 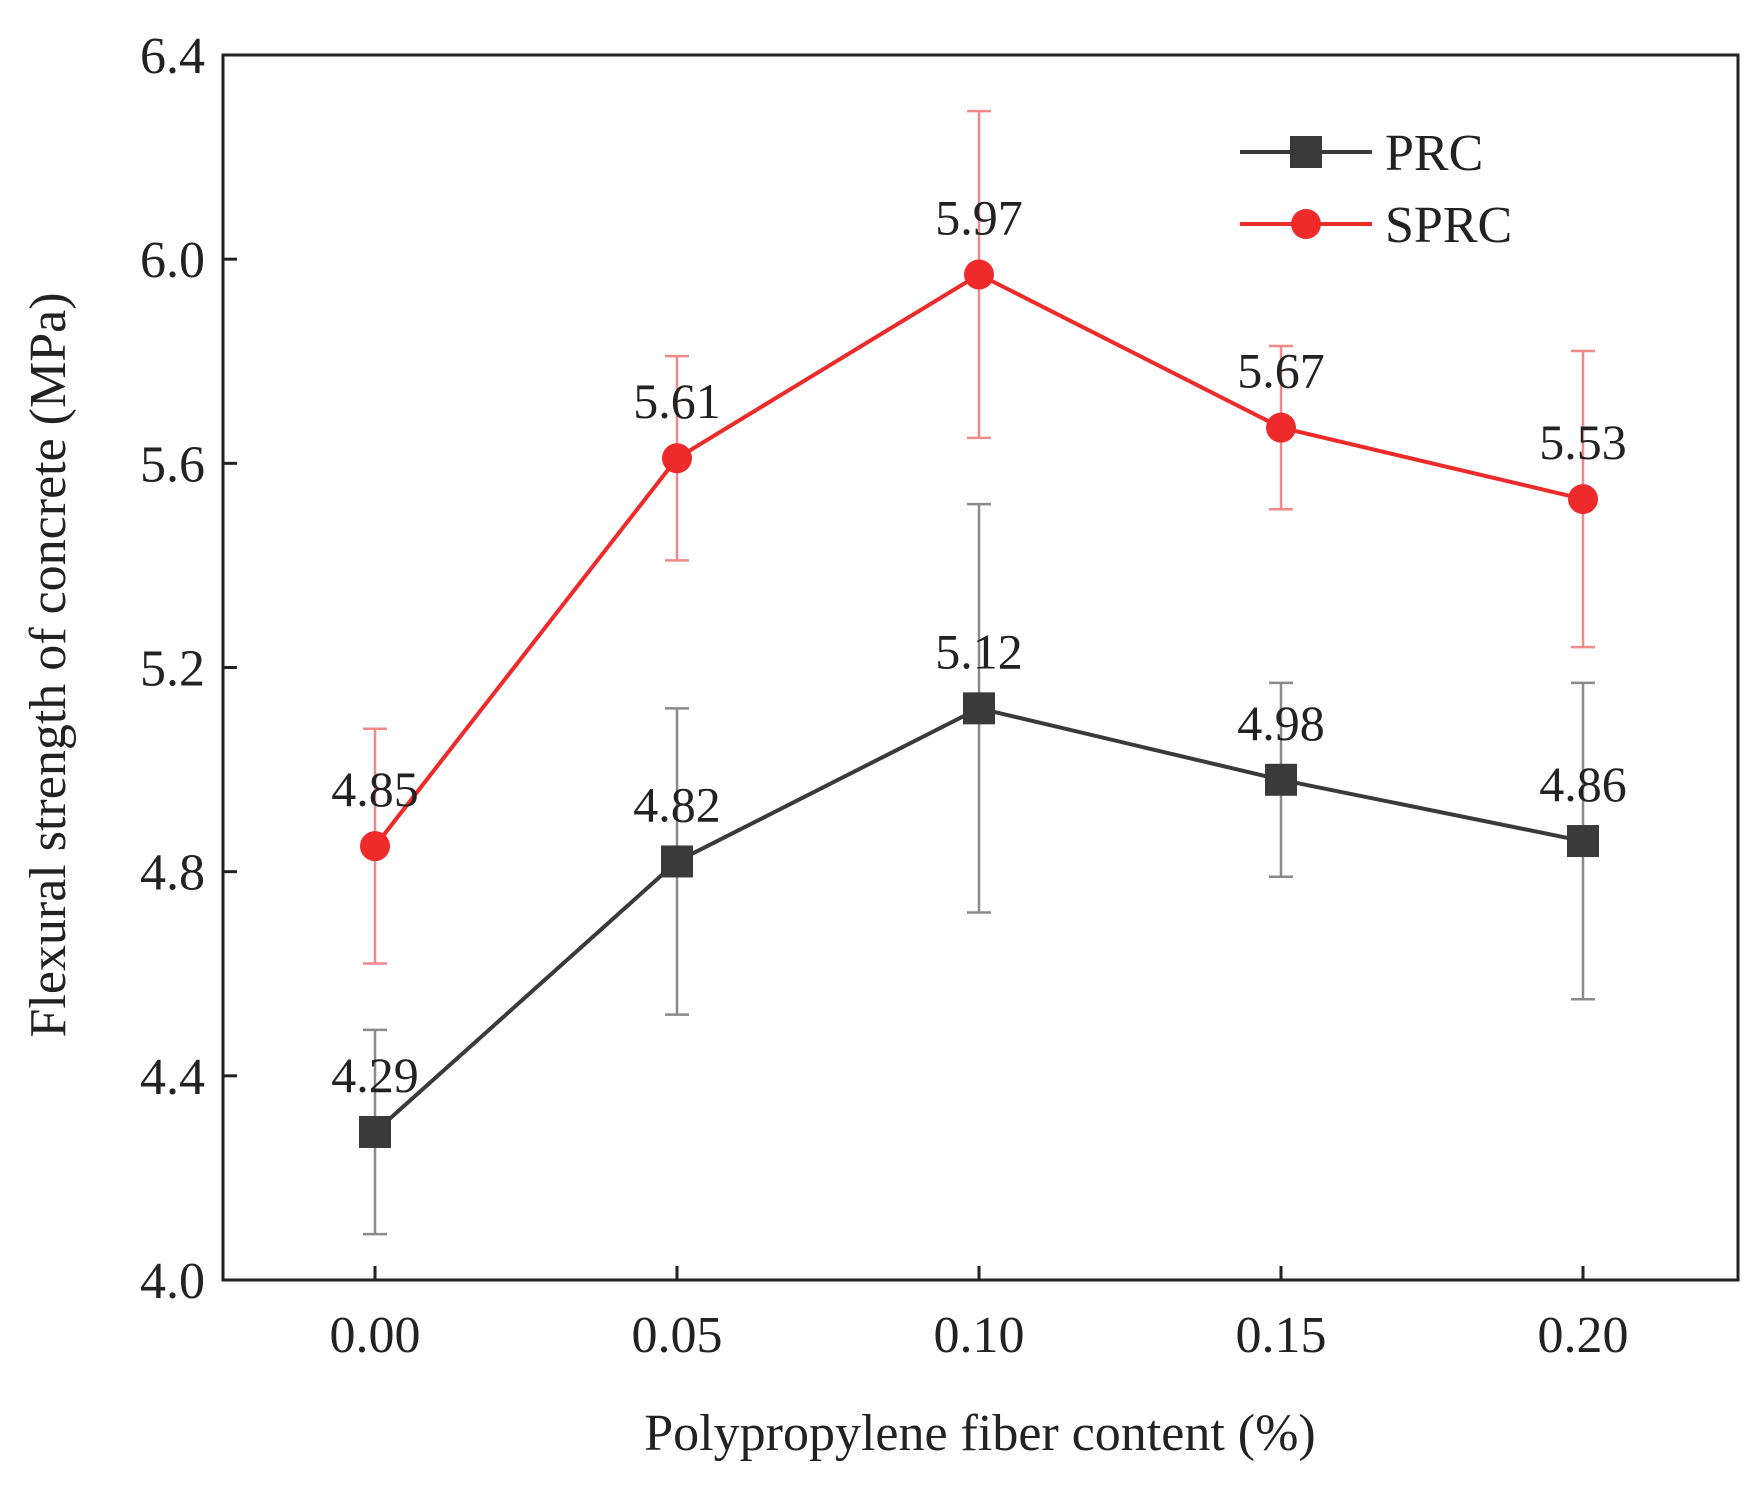 What do you see at coordinates (677, 401) in the screenshot?
I see `data-label-sprc: 5.61` at bounding box center [677, 401].